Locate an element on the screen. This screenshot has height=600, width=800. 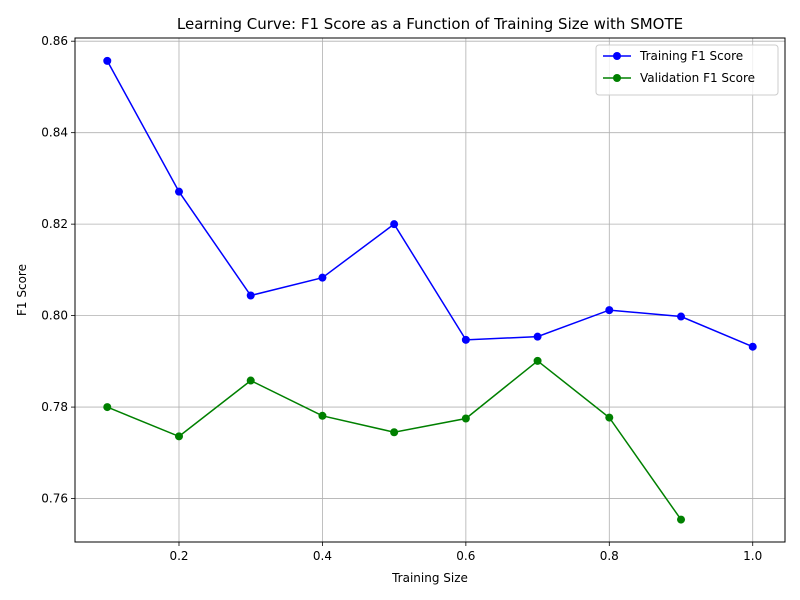
legend-frame is located at coordinates (687, 70).